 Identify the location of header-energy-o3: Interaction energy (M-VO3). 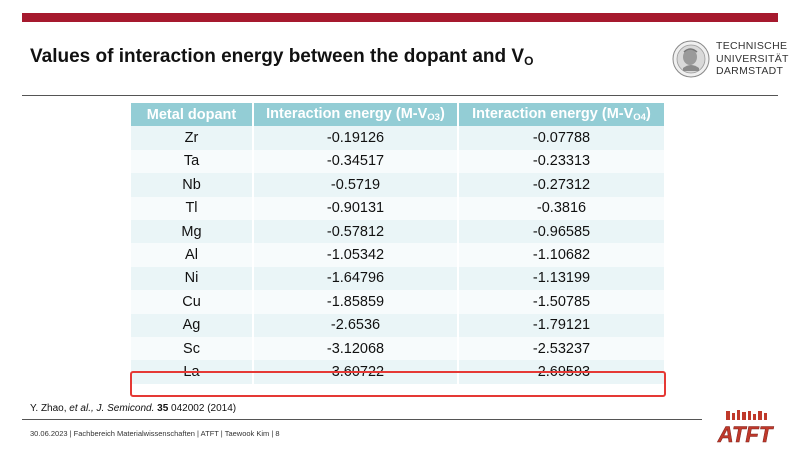
(356, 115).